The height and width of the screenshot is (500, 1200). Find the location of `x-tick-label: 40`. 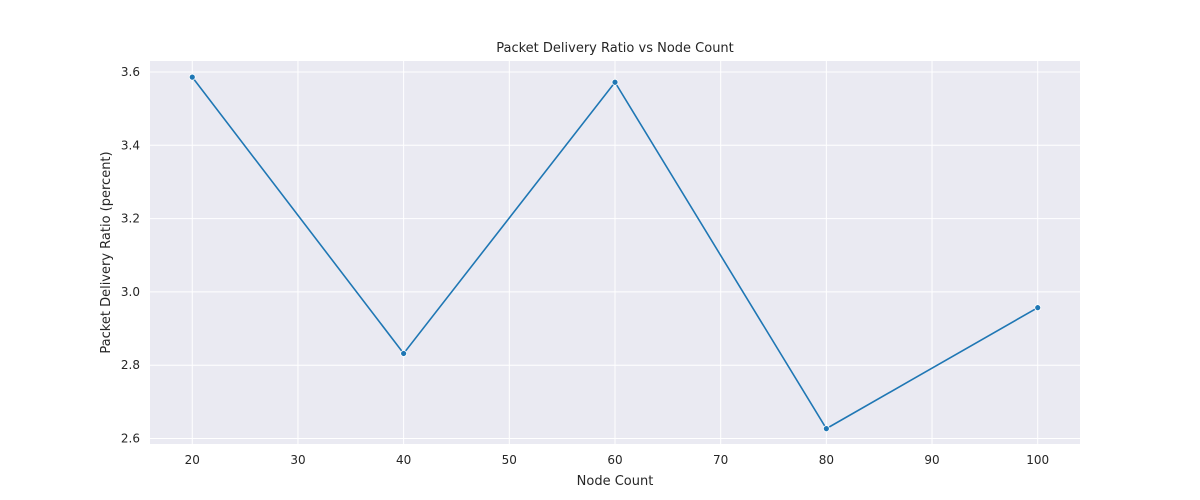

x-tick-label: 40 is located at coordinates (403, 460).